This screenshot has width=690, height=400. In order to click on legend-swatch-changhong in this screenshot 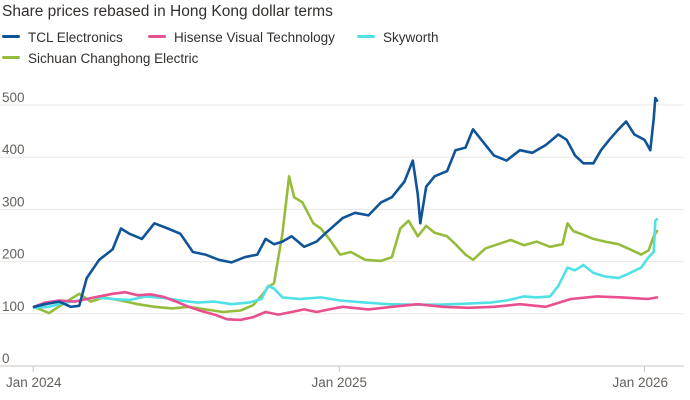, I will do `click(11, 57)`.